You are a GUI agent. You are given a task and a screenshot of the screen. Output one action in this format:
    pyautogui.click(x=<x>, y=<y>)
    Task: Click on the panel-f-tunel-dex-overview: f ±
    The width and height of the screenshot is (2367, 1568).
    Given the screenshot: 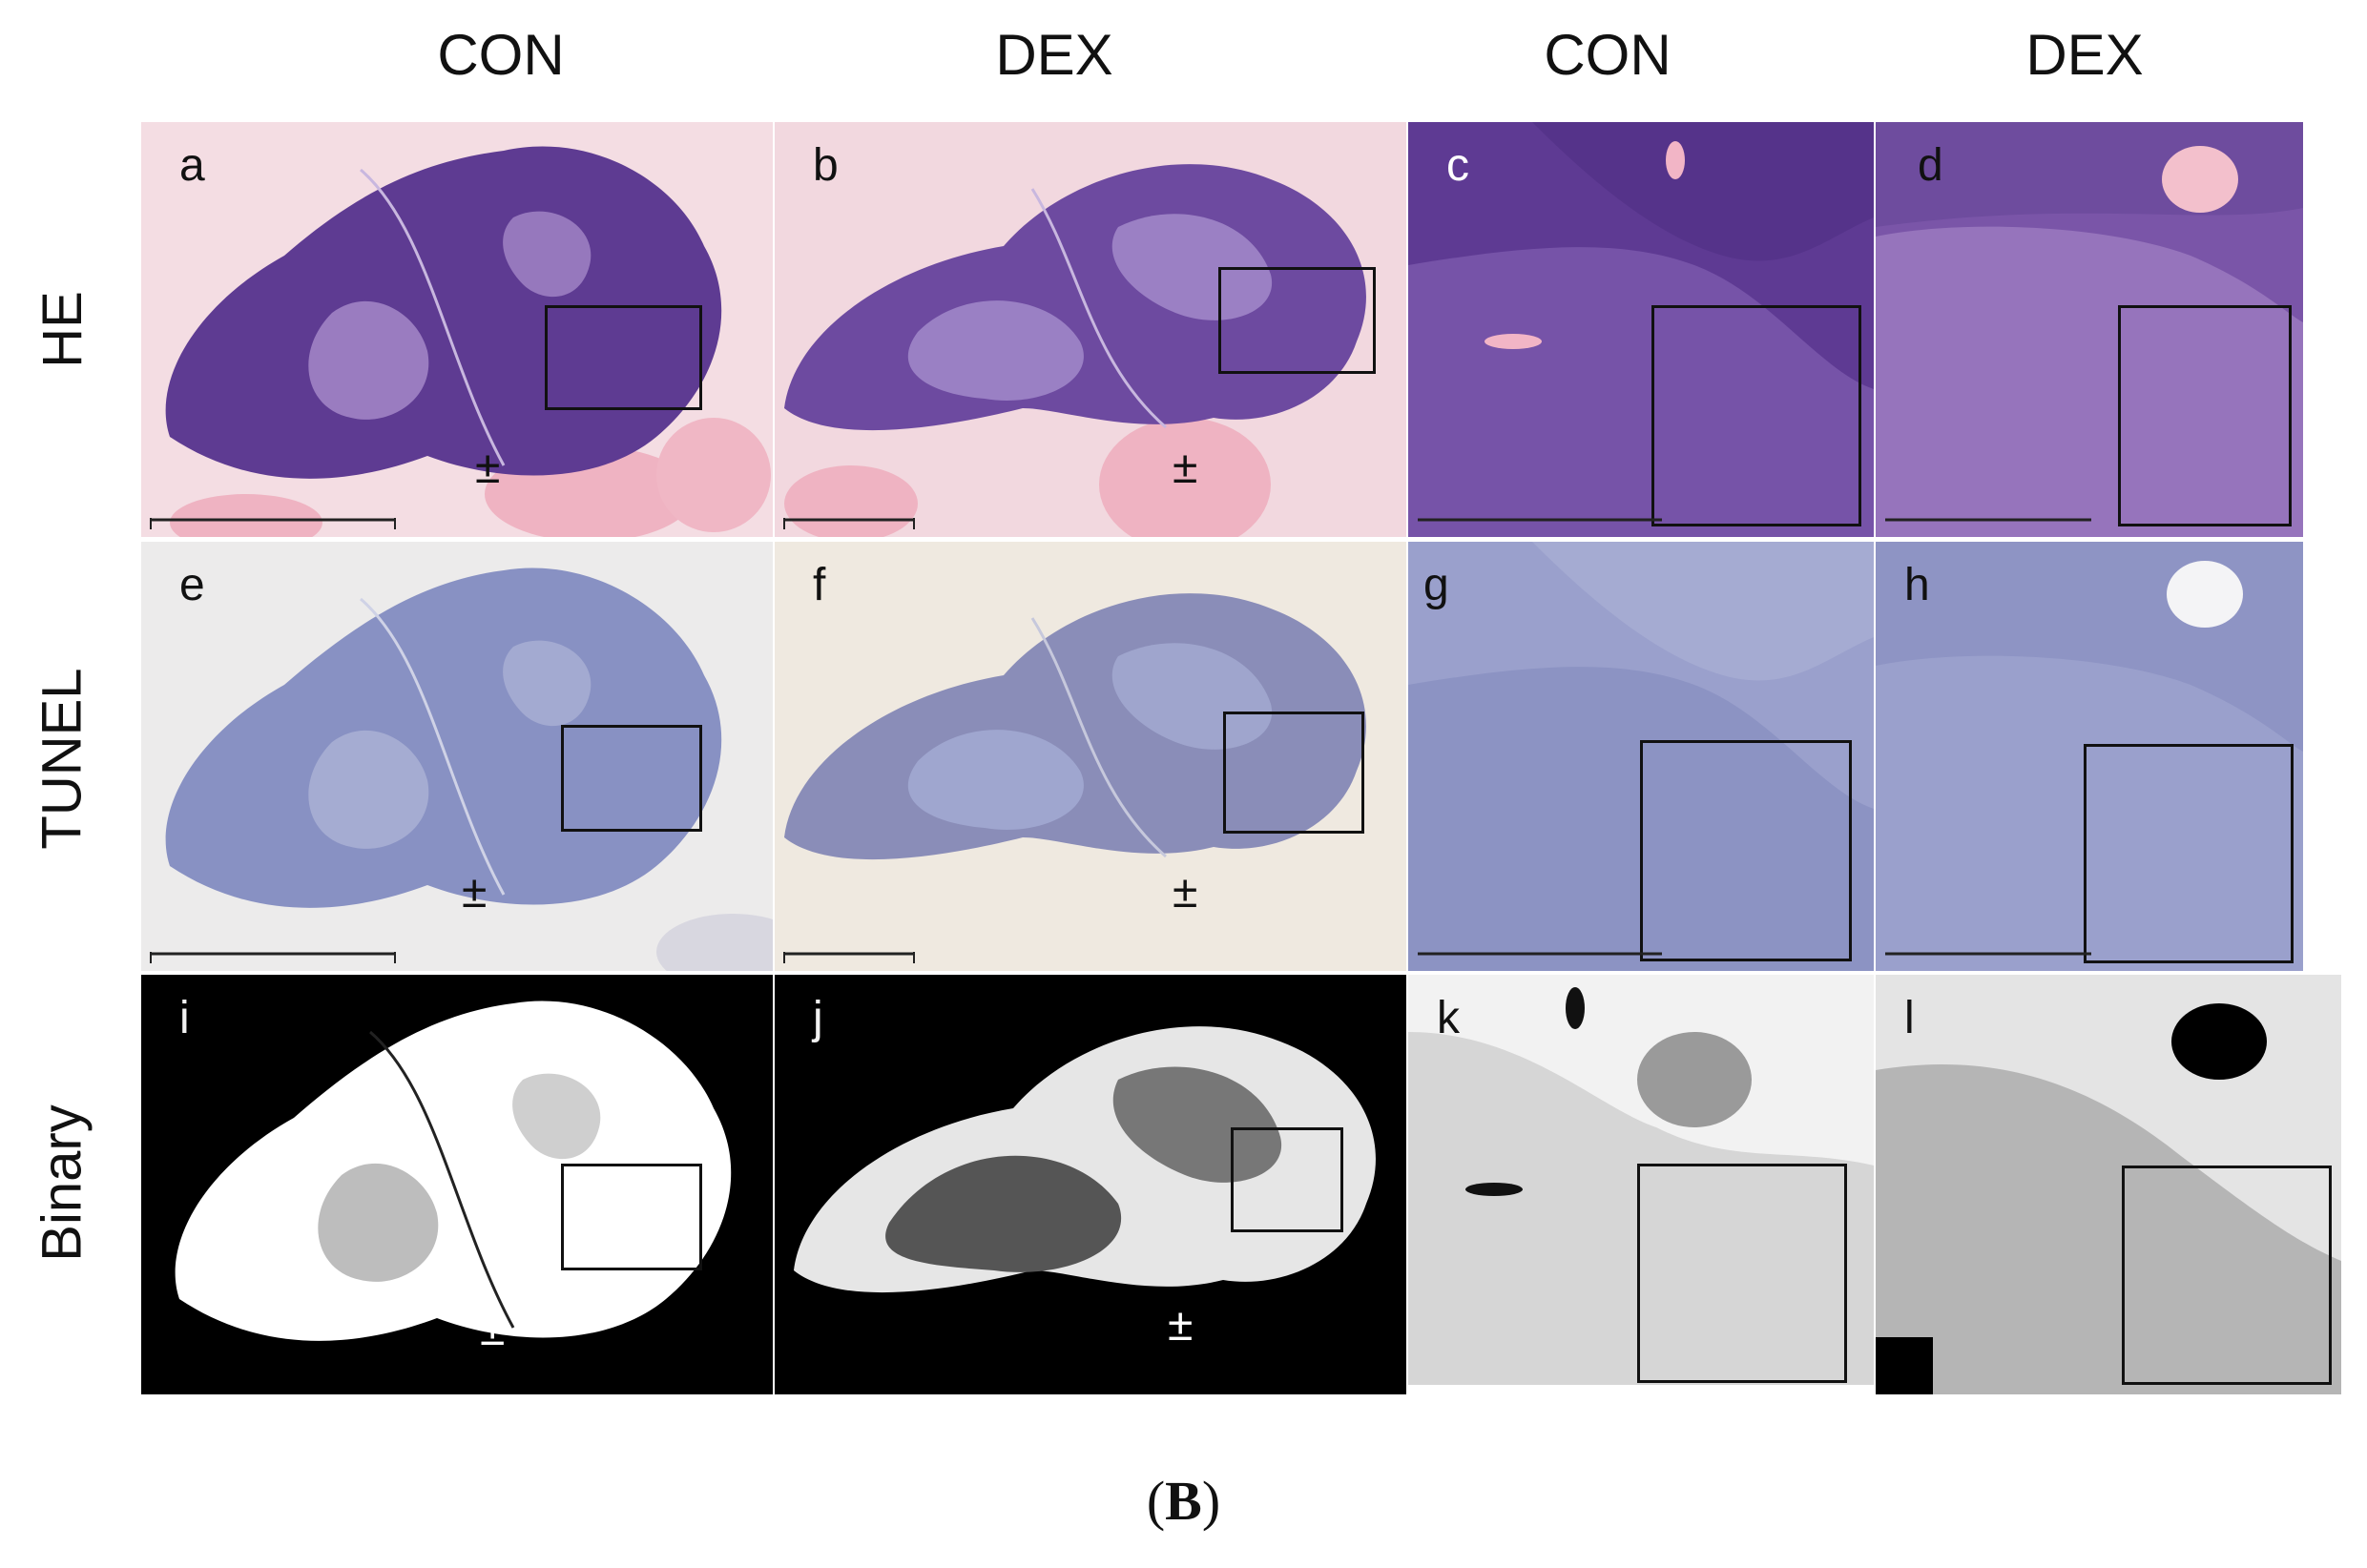 What is the action you would take?
    pyautogui.click(x=1090, y=757)
    